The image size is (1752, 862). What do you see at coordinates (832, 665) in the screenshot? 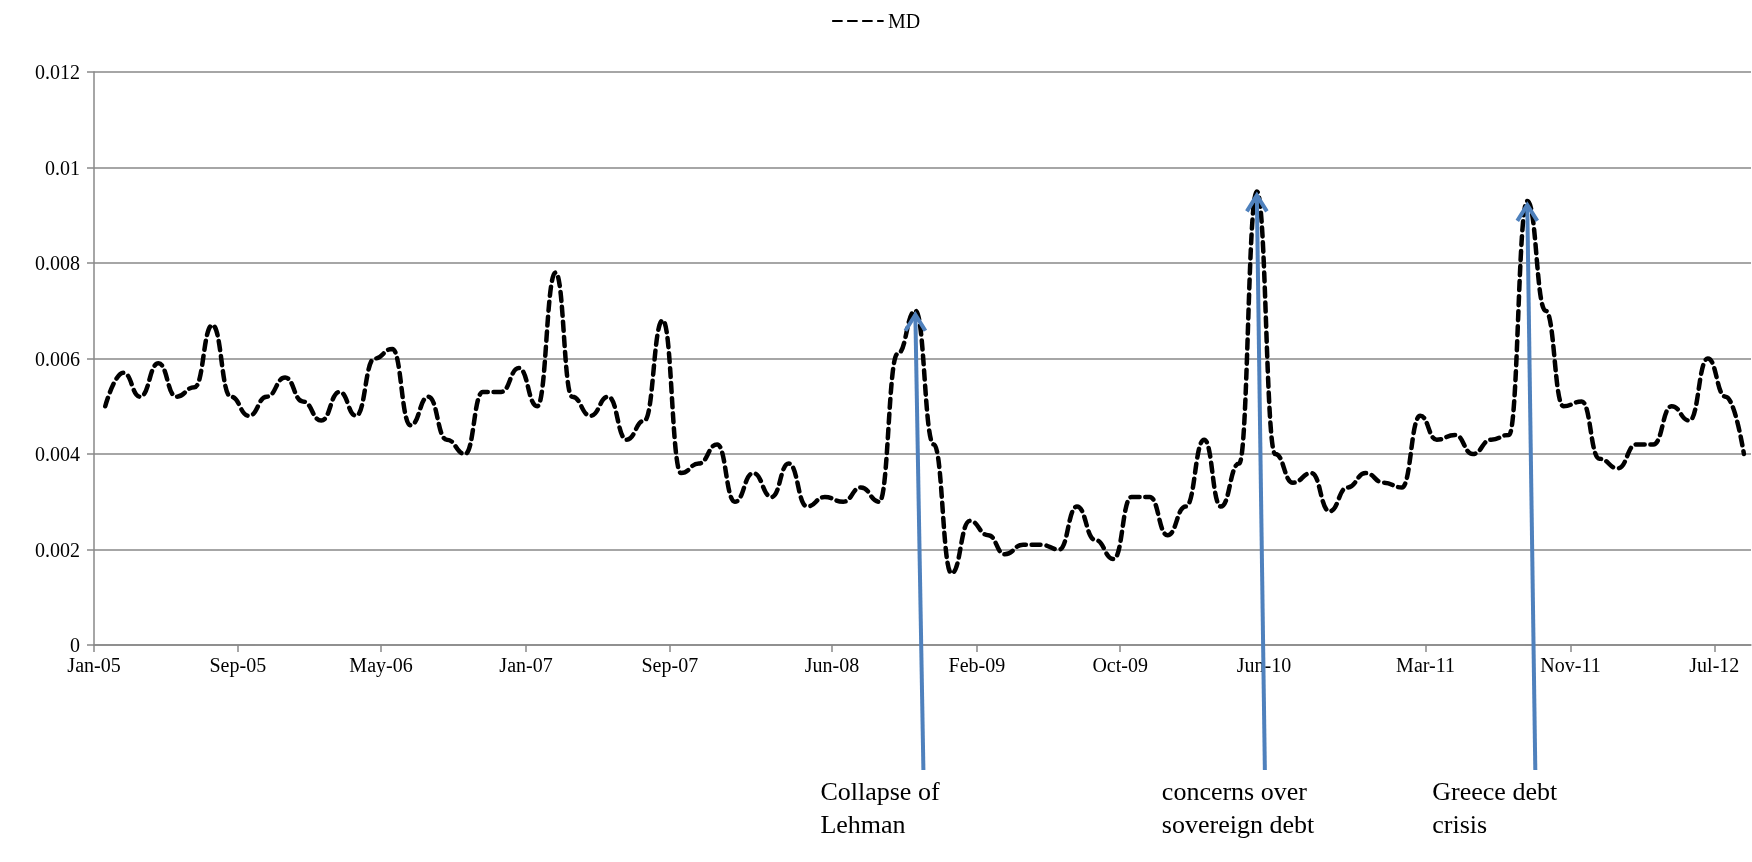
I see `x-tick-label: Jun-08` at bounding box center [832, 665].